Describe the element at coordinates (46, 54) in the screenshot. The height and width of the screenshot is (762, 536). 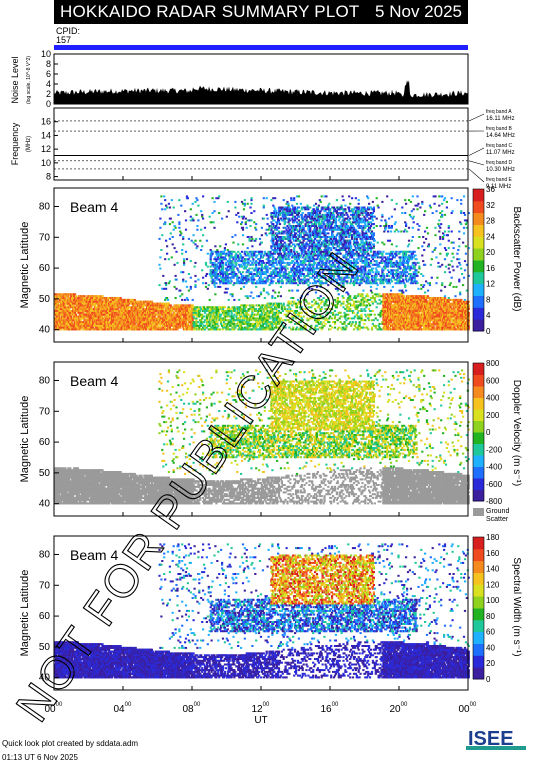
I see `noise-ytick-label: 10` at that location.